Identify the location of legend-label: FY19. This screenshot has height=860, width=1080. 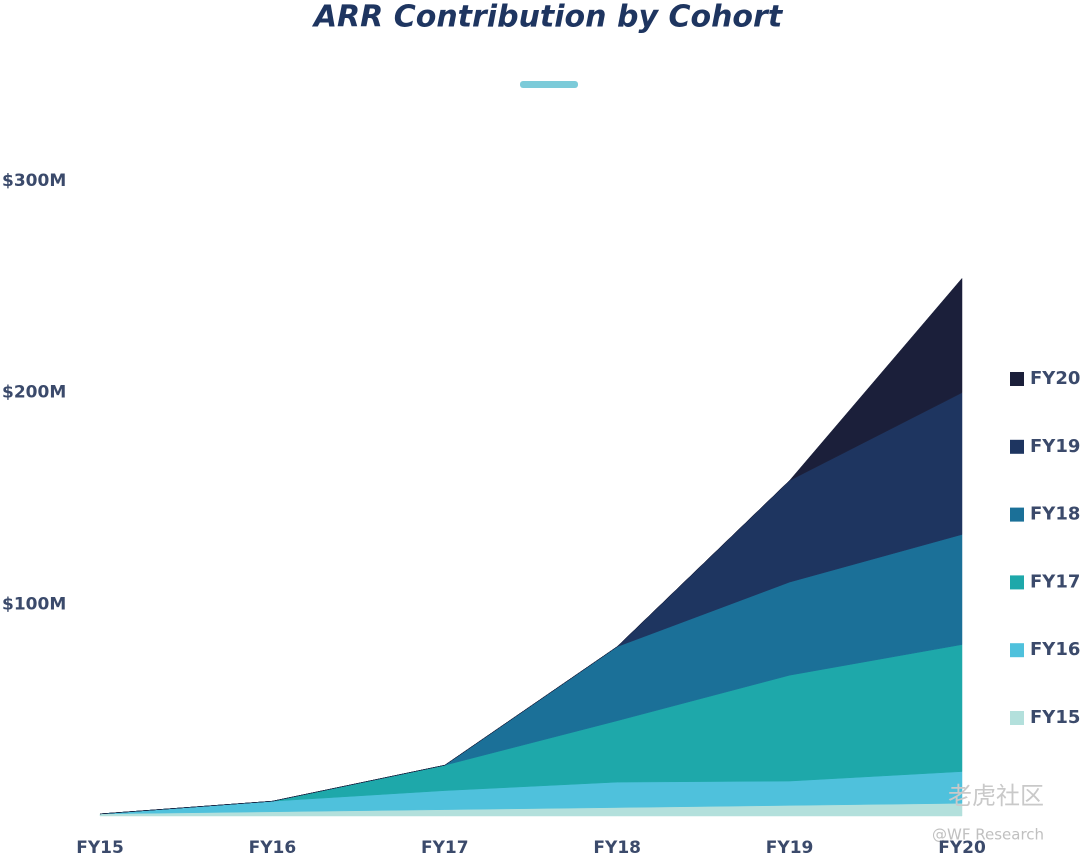
(1055, 446).